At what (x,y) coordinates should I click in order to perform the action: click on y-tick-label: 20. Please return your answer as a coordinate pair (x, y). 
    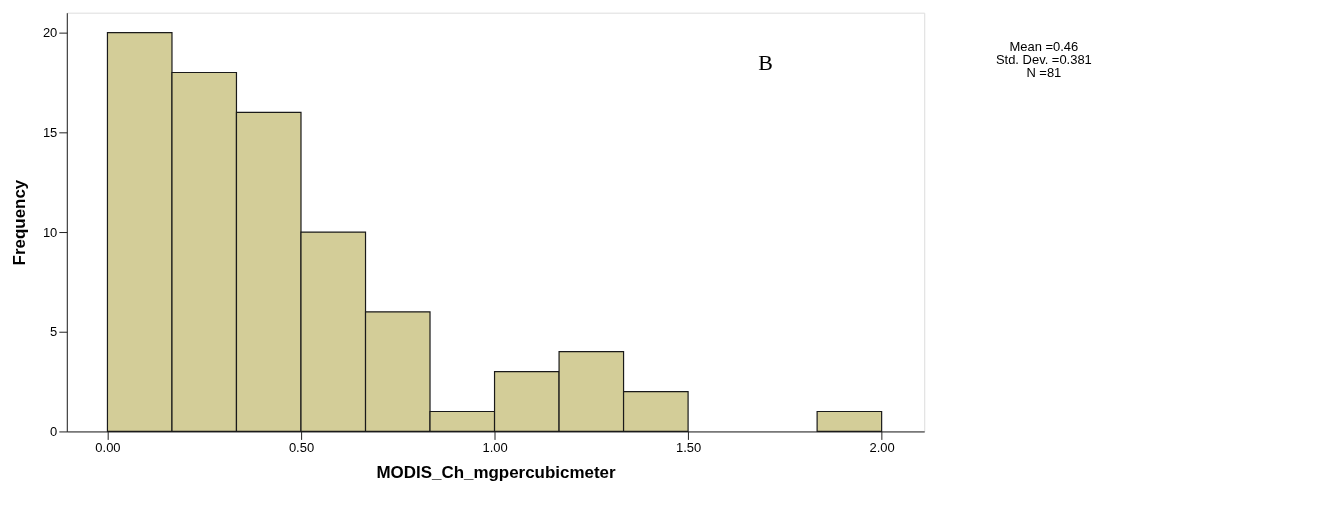
    Looking at the image, I should click on (50, 33).